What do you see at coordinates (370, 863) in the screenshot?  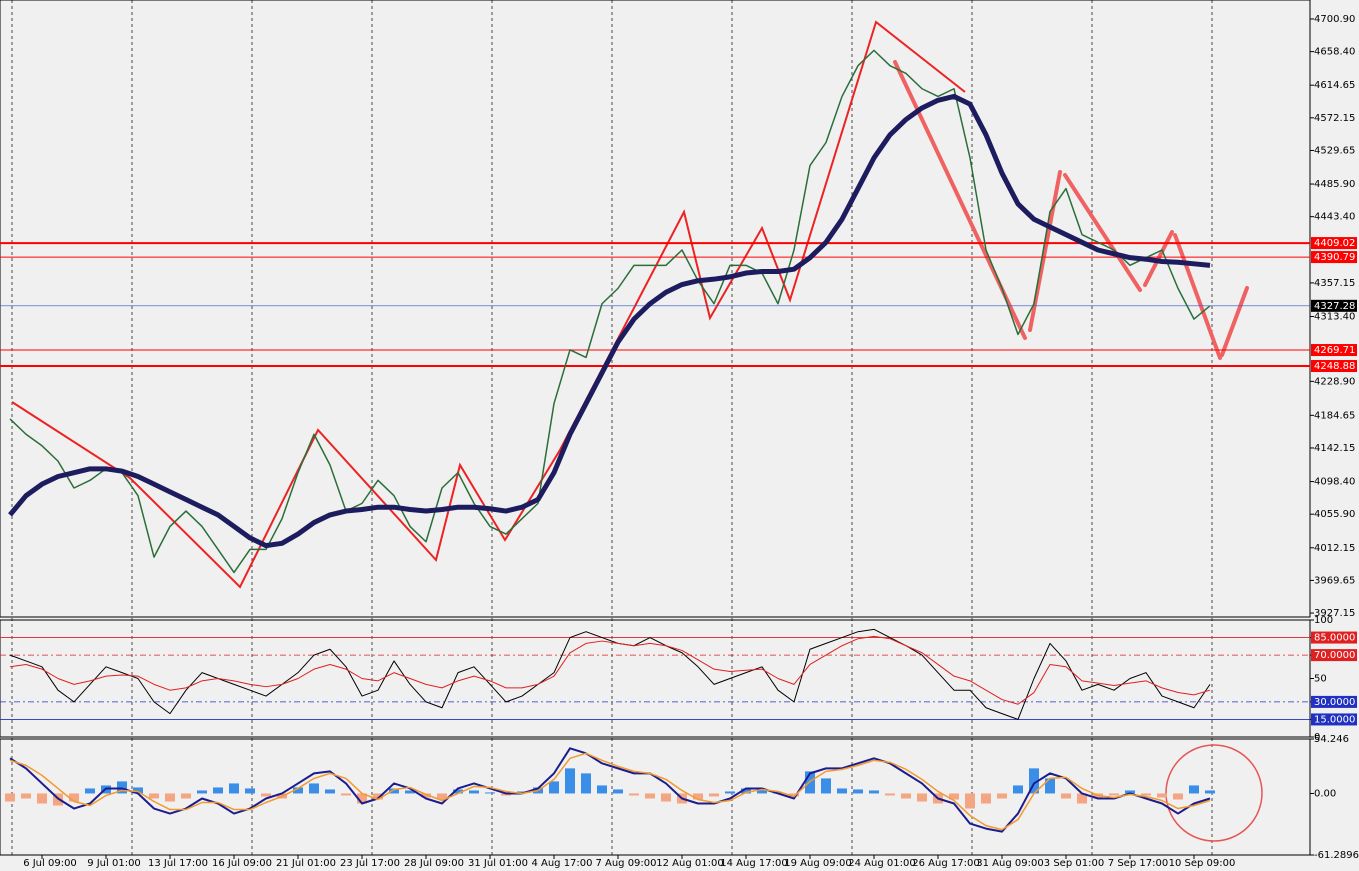 I see `x-tick-label: 23 Jul 17:00` at bounding box center [370, 863].